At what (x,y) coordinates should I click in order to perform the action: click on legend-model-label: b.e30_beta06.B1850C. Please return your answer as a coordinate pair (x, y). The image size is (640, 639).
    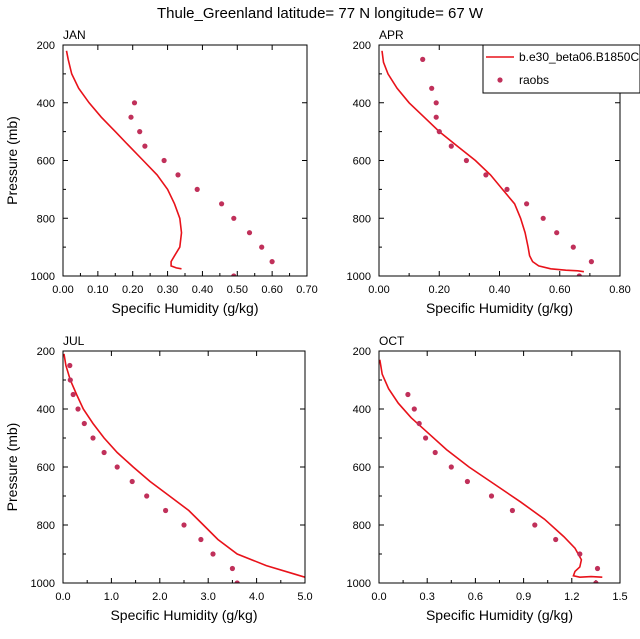
    Looking at the image, I should click on (579, 57).